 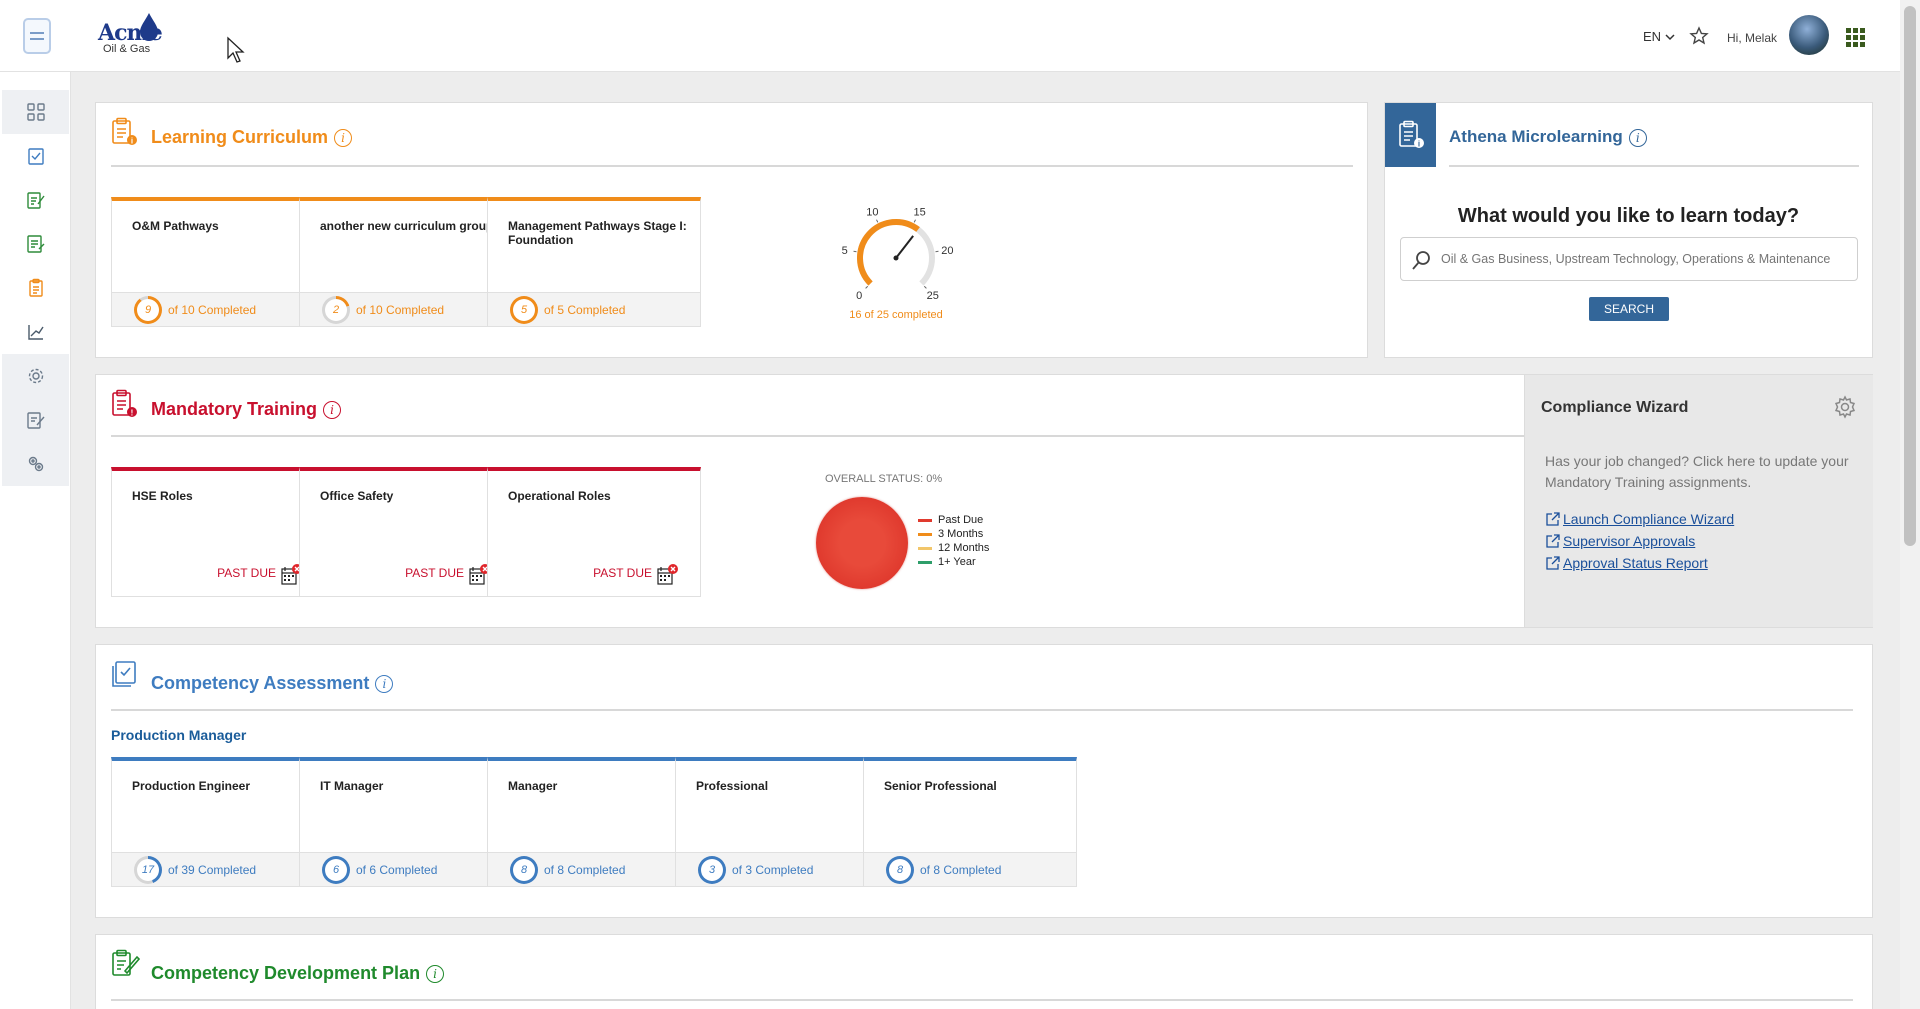 What do you see at coordinates (218, 532) in the screenshot?
I see `mandatory-tile: HSE Roles PAST DUE` at bounding box center [218, 532].